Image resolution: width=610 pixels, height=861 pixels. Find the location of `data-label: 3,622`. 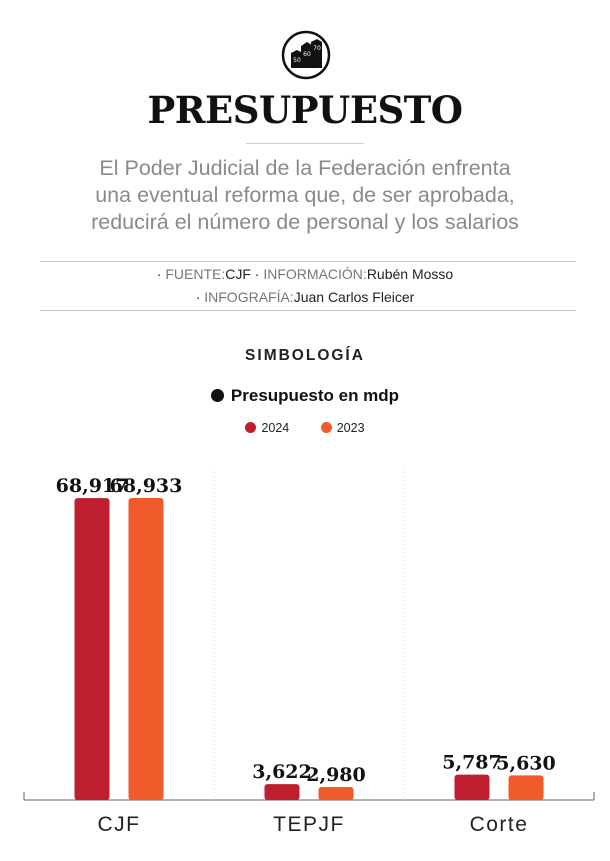

data-label: 3,622 is located at coordinates (282, 772).